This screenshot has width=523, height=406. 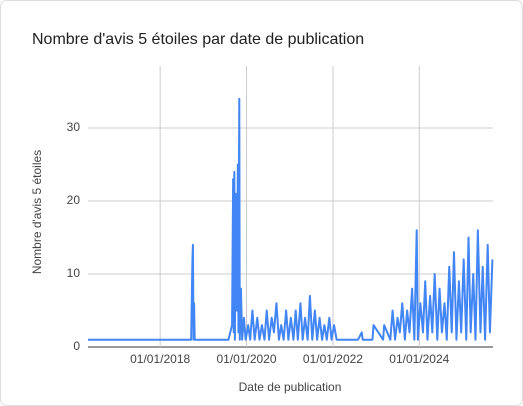 I want to click on y-tick-label: 30, so click(x=74, y=127).